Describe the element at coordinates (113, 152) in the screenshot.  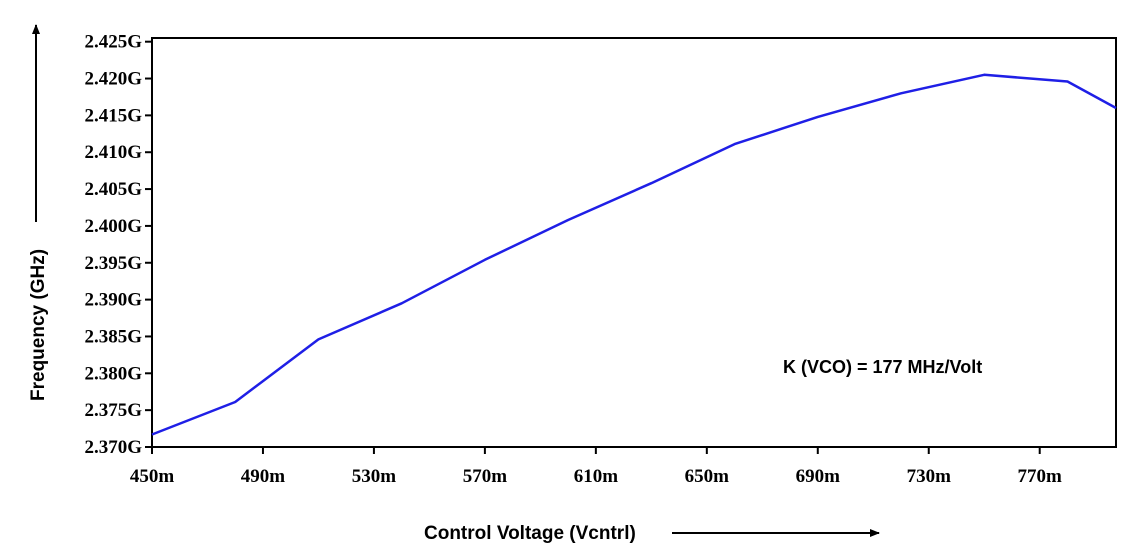
I see `y-tick-label: 2.410G` at that location.